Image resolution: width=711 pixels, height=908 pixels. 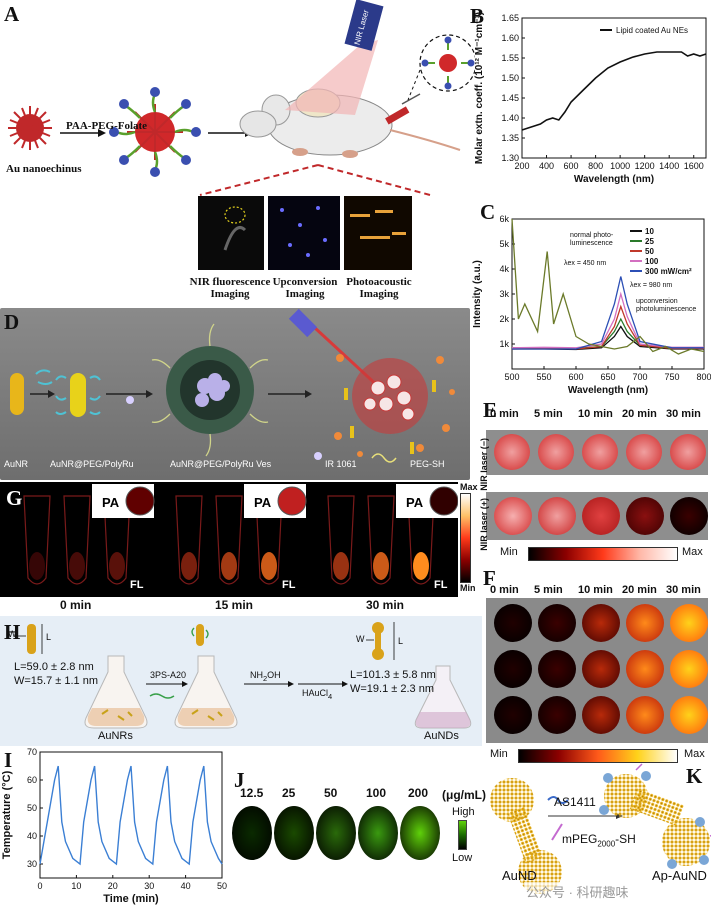 What do you see at coordinates (149, 886) in the screenshot?
I see `x-tick-label: 30` at bounding box center [149, 886].